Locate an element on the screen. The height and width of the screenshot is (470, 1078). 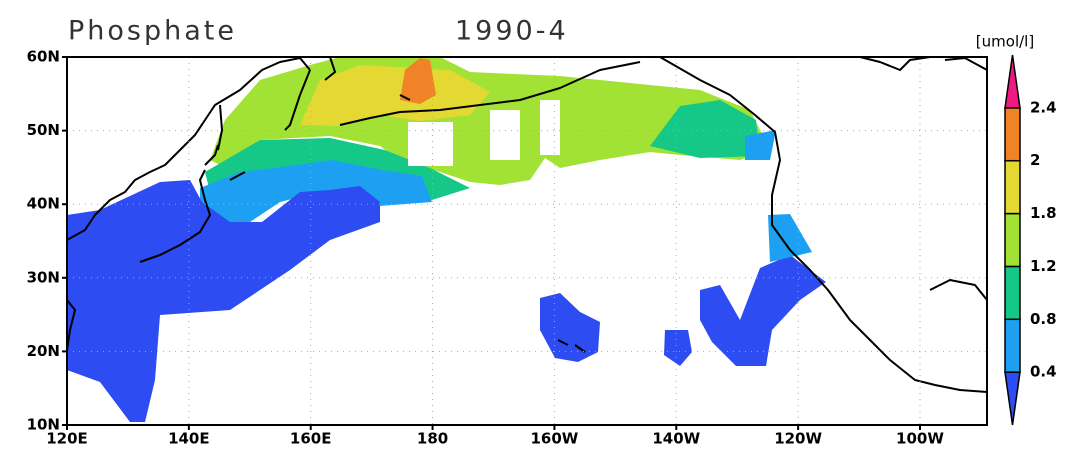
lon-label: 100W is located at coordinates (920, 439).